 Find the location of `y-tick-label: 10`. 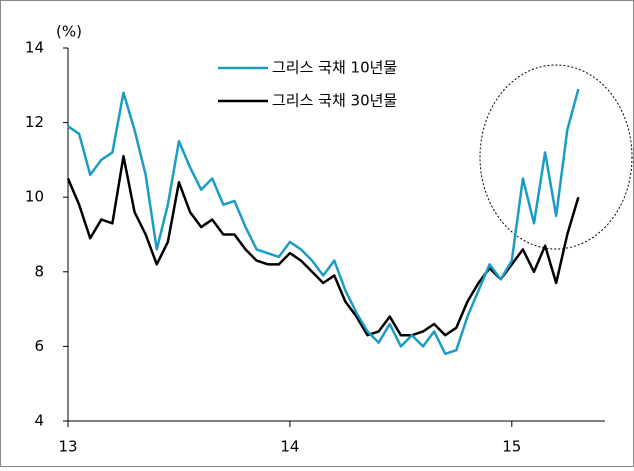

y-tick-label: 10 is located at coordinates (34, 197).